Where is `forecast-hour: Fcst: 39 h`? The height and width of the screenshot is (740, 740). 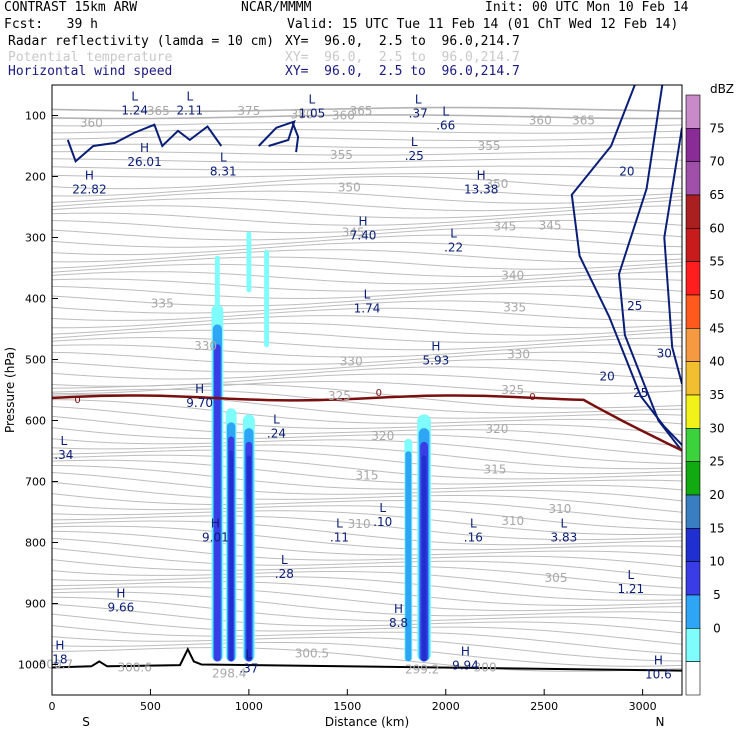 forecast-hour: Fcst: 39 h is located at coordinates (51, 24).